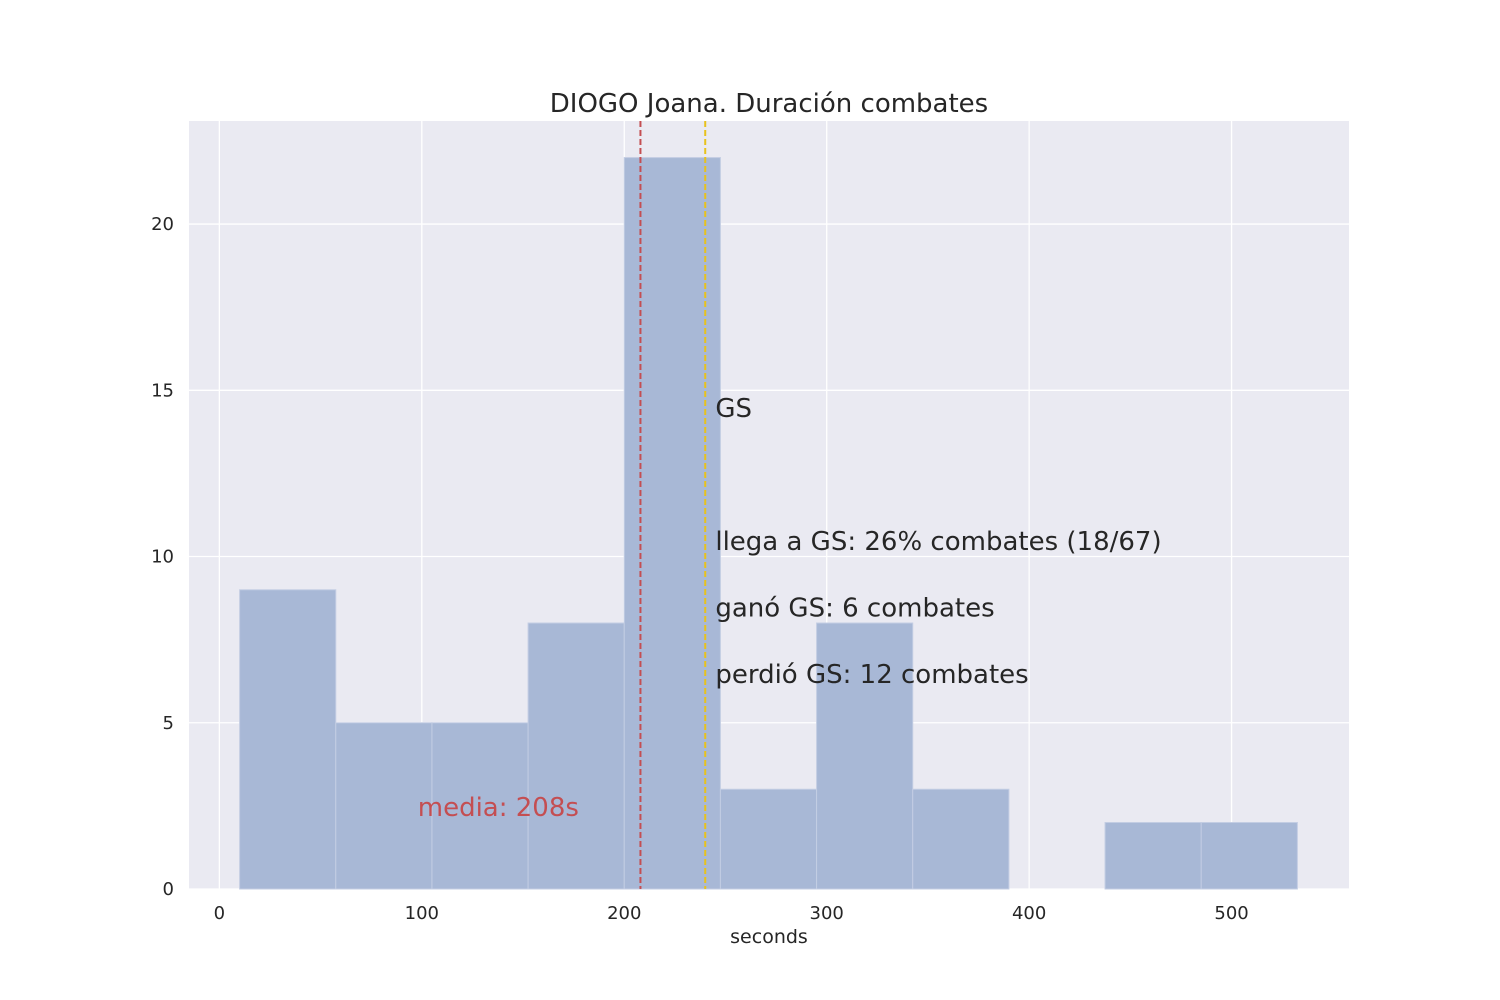  Describe the element at coordinates (498, 808) in the screenshot. I see `mean-annotation: media: 208s` at that location.